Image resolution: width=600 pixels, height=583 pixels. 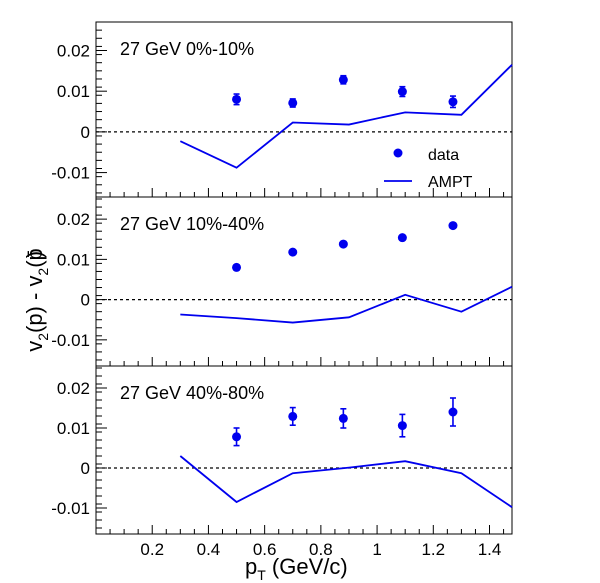 I want to click on svg-text: v2(p) - v2(p̄), so click(x=36, y=300).